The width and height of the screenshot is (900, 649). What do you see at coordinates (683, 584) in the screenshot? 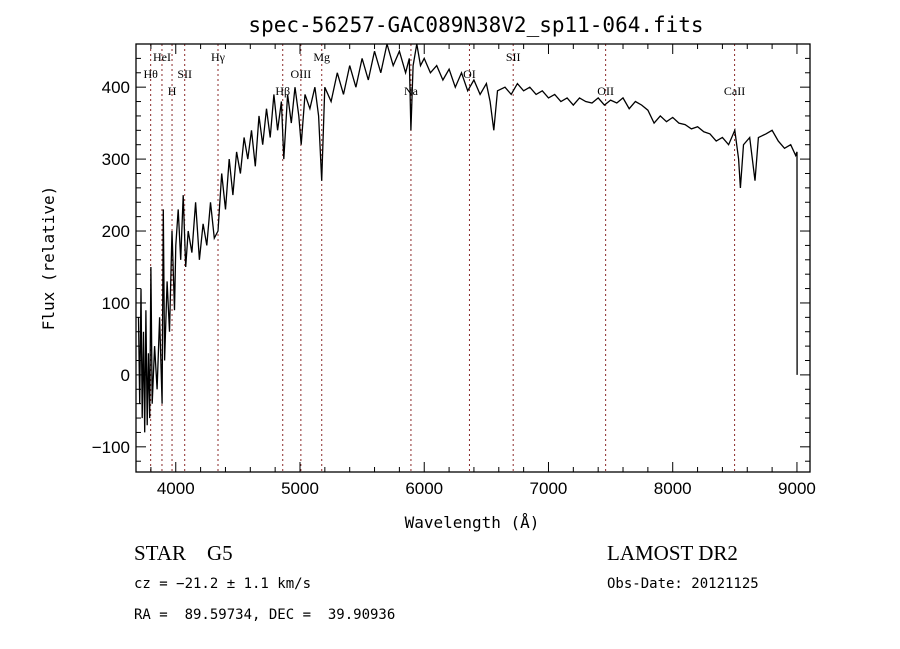
I see `observation-date: Obs-Date: 20121125` at bounding box center [683, 584].